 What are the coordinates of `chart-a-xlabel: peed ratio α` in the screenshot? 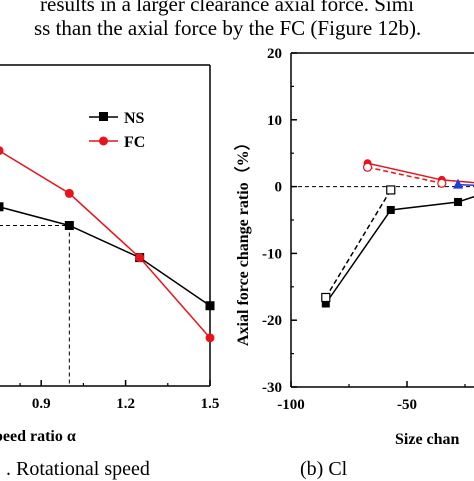 It's located at (38, 436).